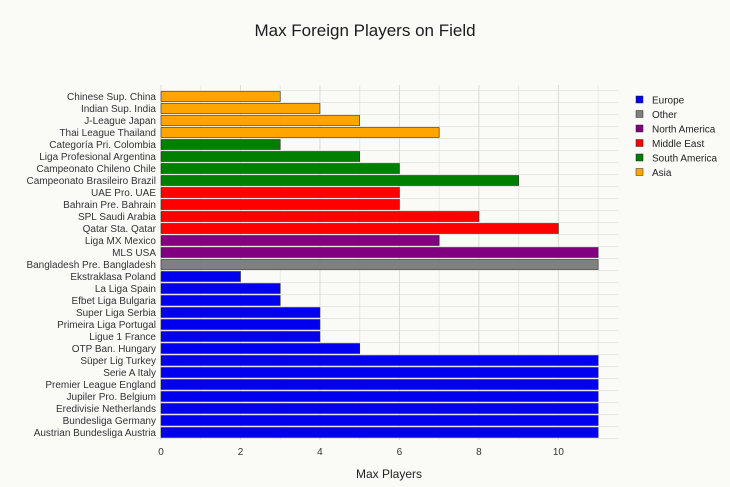  What do you see at coordinates (684, 159) in the screenshot?
I see `legend-label: South America` at bounding box center [684, 159].